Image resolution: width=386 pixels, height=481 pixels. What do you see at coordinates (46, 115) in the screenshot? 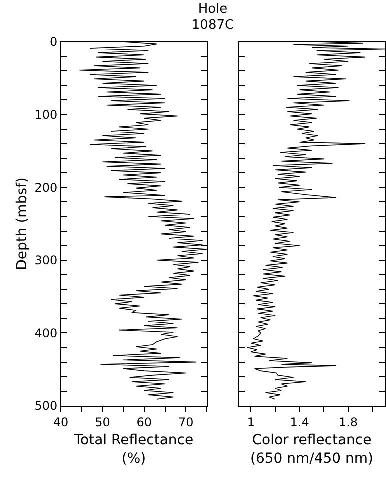
I see `y-tick-label: 100` at bounding box center [46, 115].